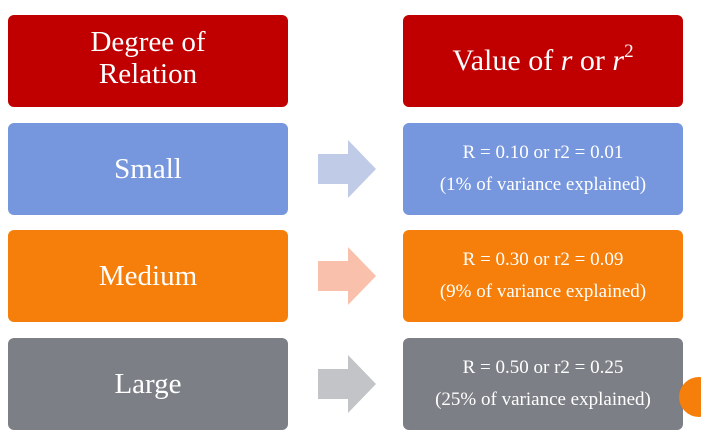 The image size is (701, 442). I want to click on header-left-line1: Degree of, so click(148, 42).